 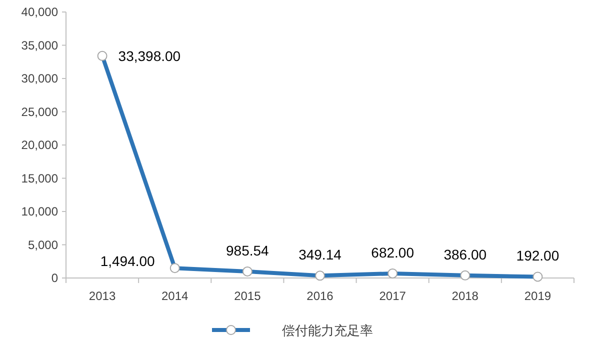 What do you see at coordinates (327, 330) in the screenshot?
I see `text: 偿付能力充足率` at bounding box center [327, 330].